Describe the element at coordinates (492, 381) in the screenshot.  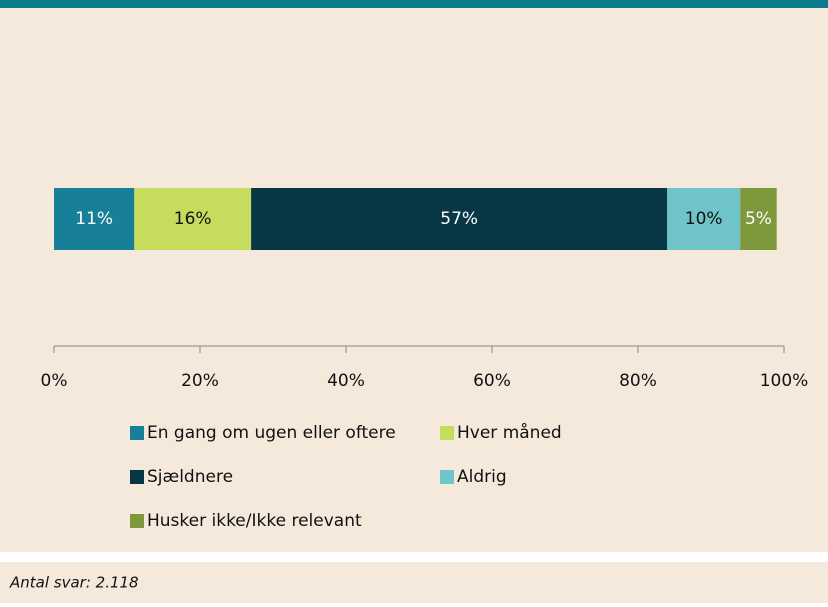
I see `x-tick-label: 60%` at that location.